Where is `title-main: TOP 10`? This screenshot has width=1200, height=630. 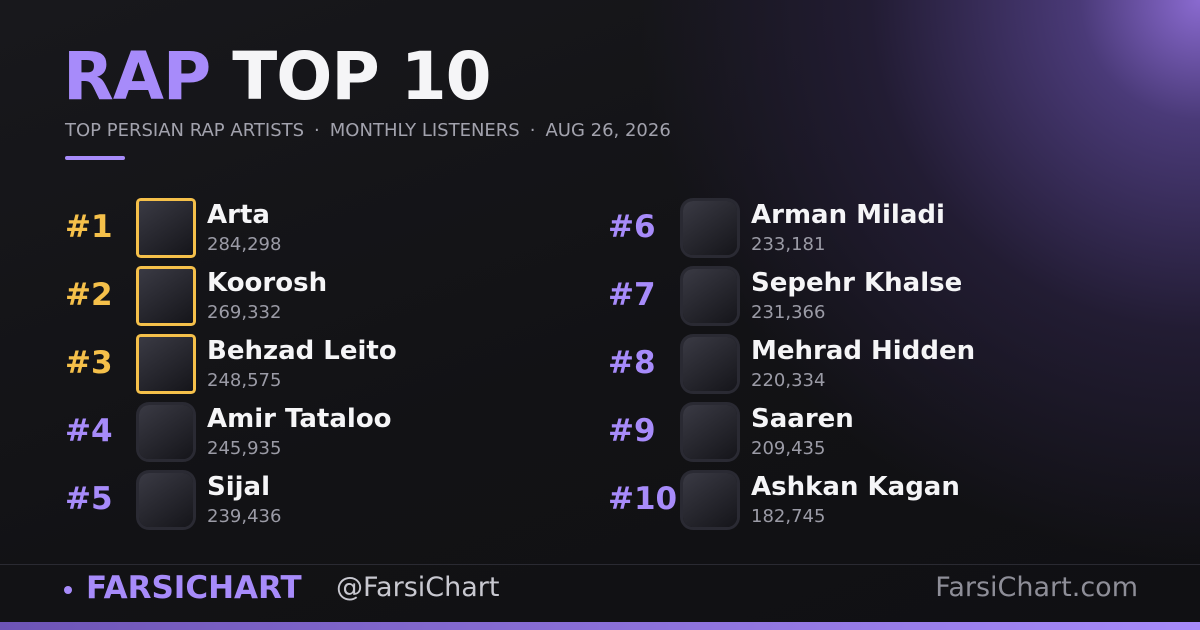
title-main: TOP 10 is located at coordinates (361, 76).